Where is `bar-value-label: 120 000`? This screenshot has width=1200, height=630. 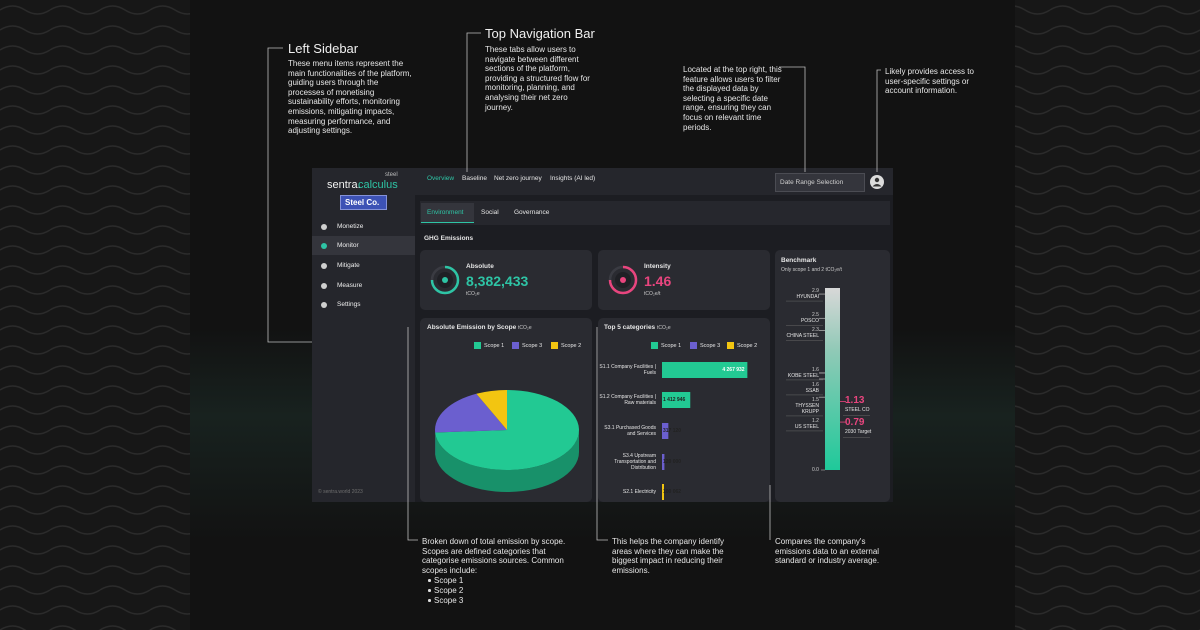 bar-value-label: 120 000 is located at coordinates (672, 462).